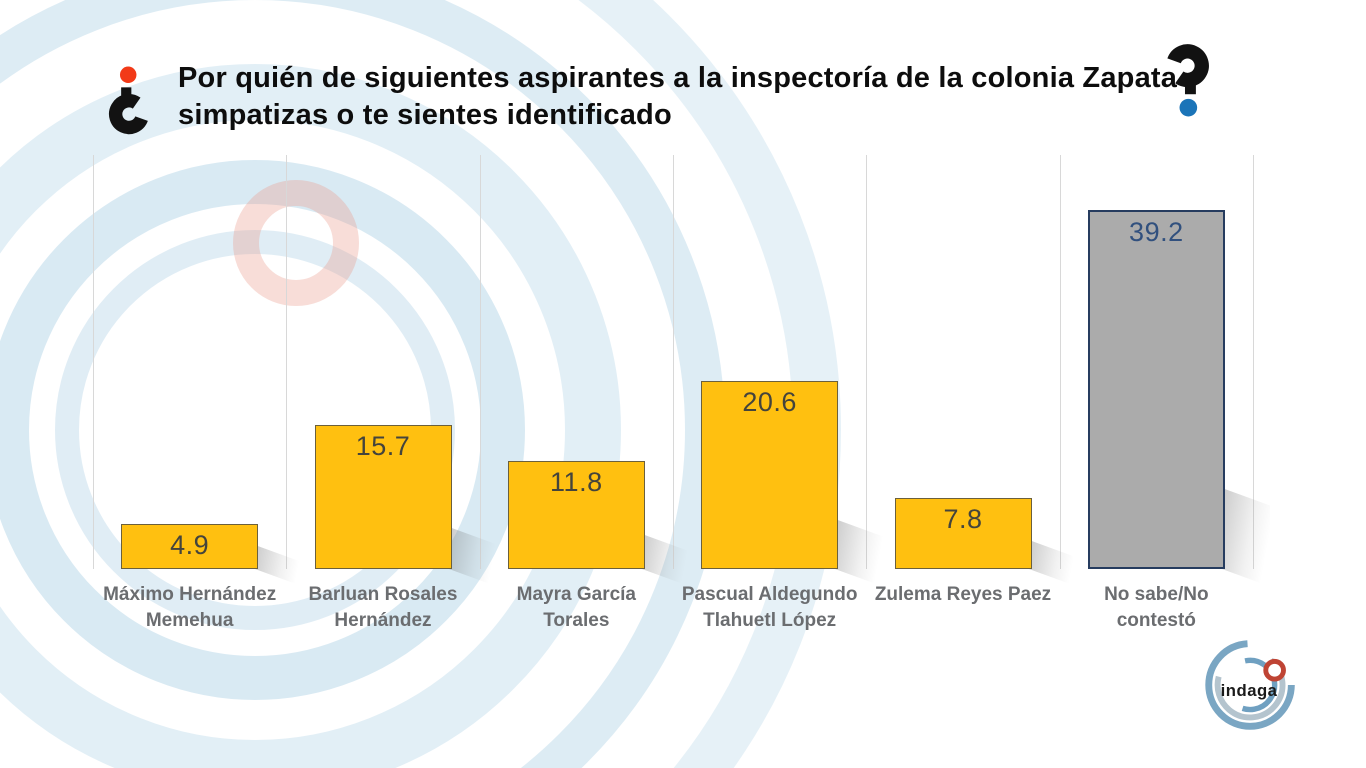  Describe the element at coordinates (126, 93) in the screenshot. I see `inverted-question-stem` at that location.